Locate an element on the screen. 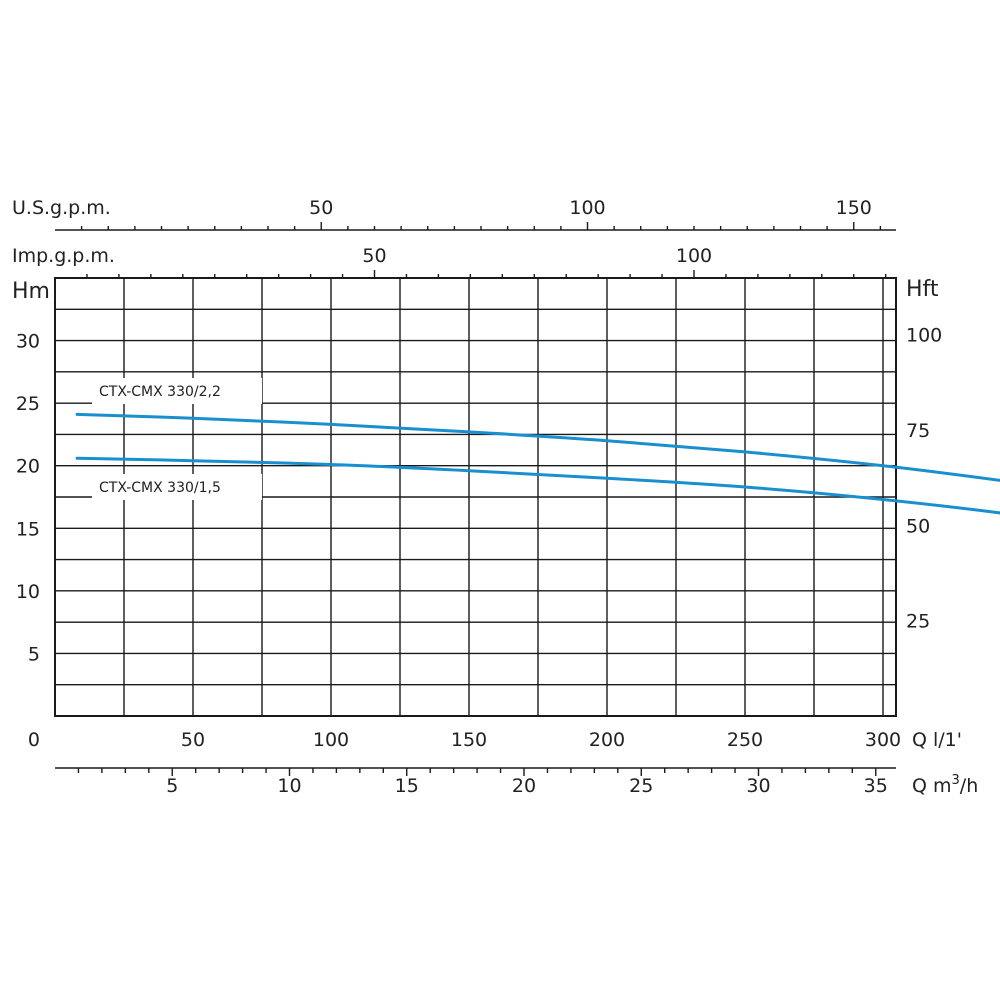  lpm-tick-label: 50 is located at coordinates (193, 740).